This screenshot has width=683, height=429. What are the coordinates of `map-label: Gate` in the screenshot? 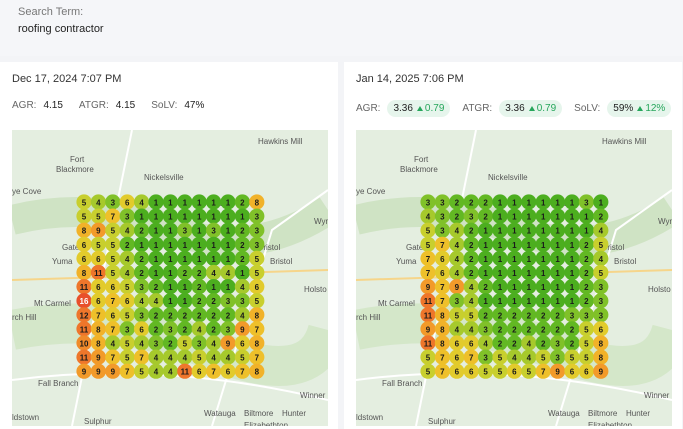 It's located at (415, 247).